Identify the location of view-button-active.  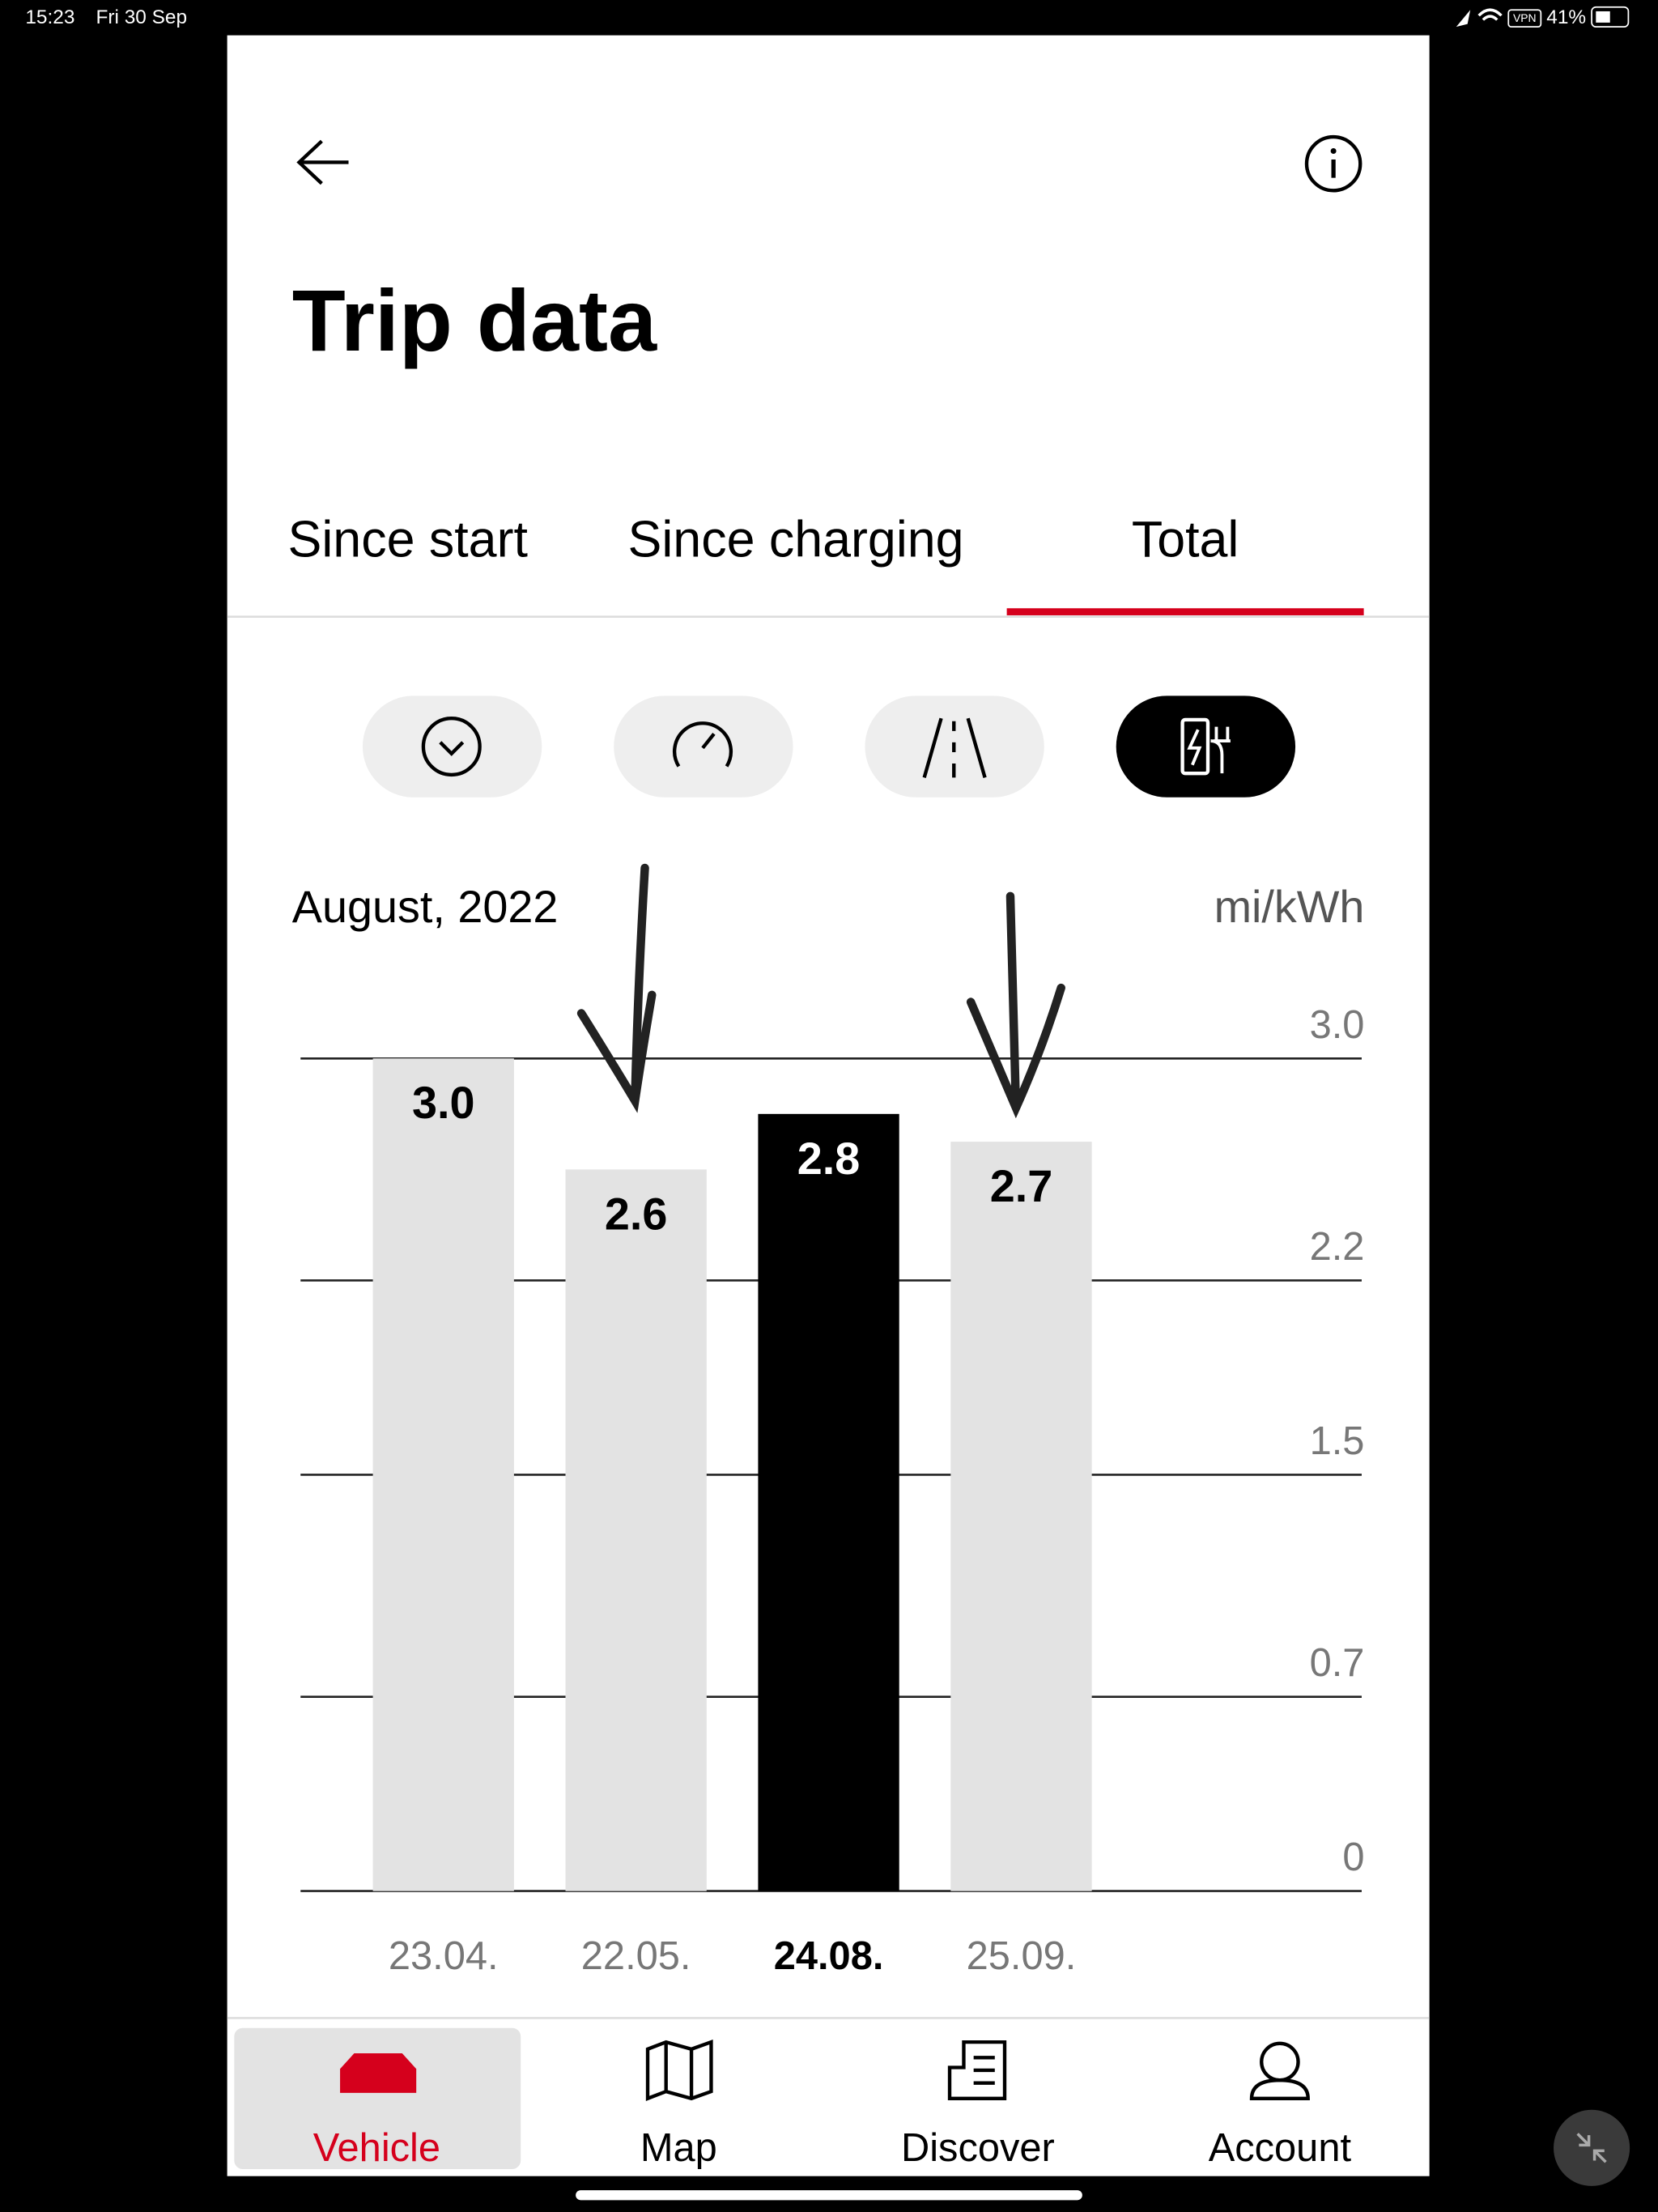
(1206, 747).